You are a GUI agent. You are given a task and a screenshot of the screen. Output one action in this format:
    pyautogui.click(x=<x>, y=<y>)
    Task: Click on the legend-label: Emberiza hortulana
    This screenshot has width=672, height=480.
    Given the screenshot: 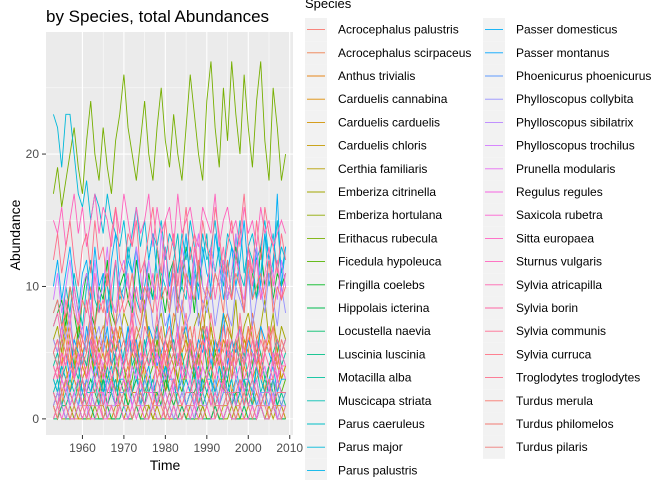 What is the action you would take?
    pyautogui.click(x=390, y=215)
    